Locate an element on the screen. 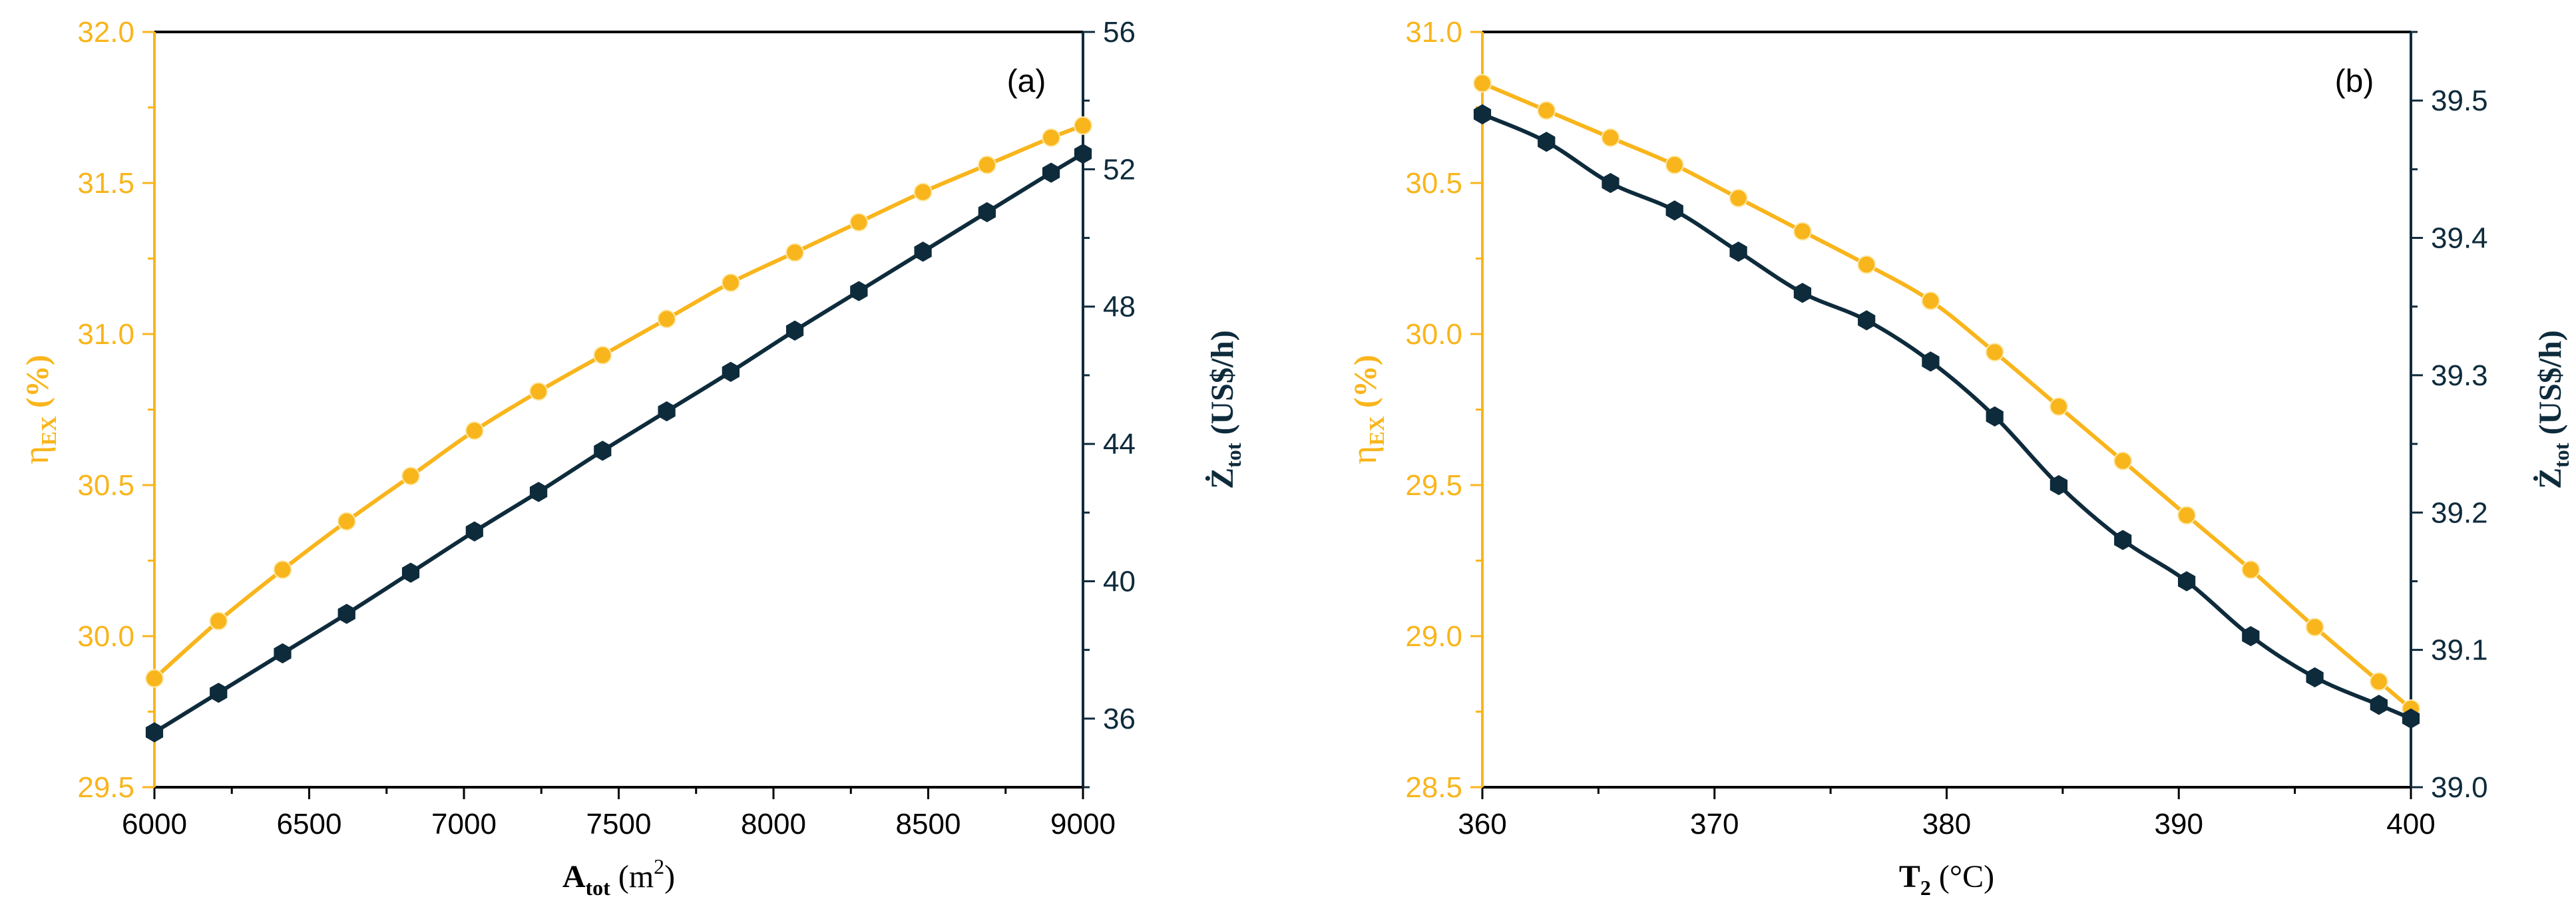  x-tick-label: 370 is located at coordinates (1714, 824).